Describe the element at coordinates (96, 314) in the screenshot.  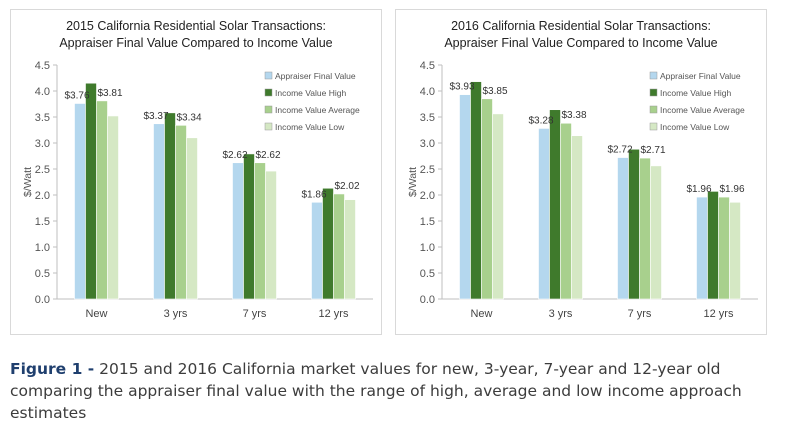
I see `x-tick-label: New` at that location.